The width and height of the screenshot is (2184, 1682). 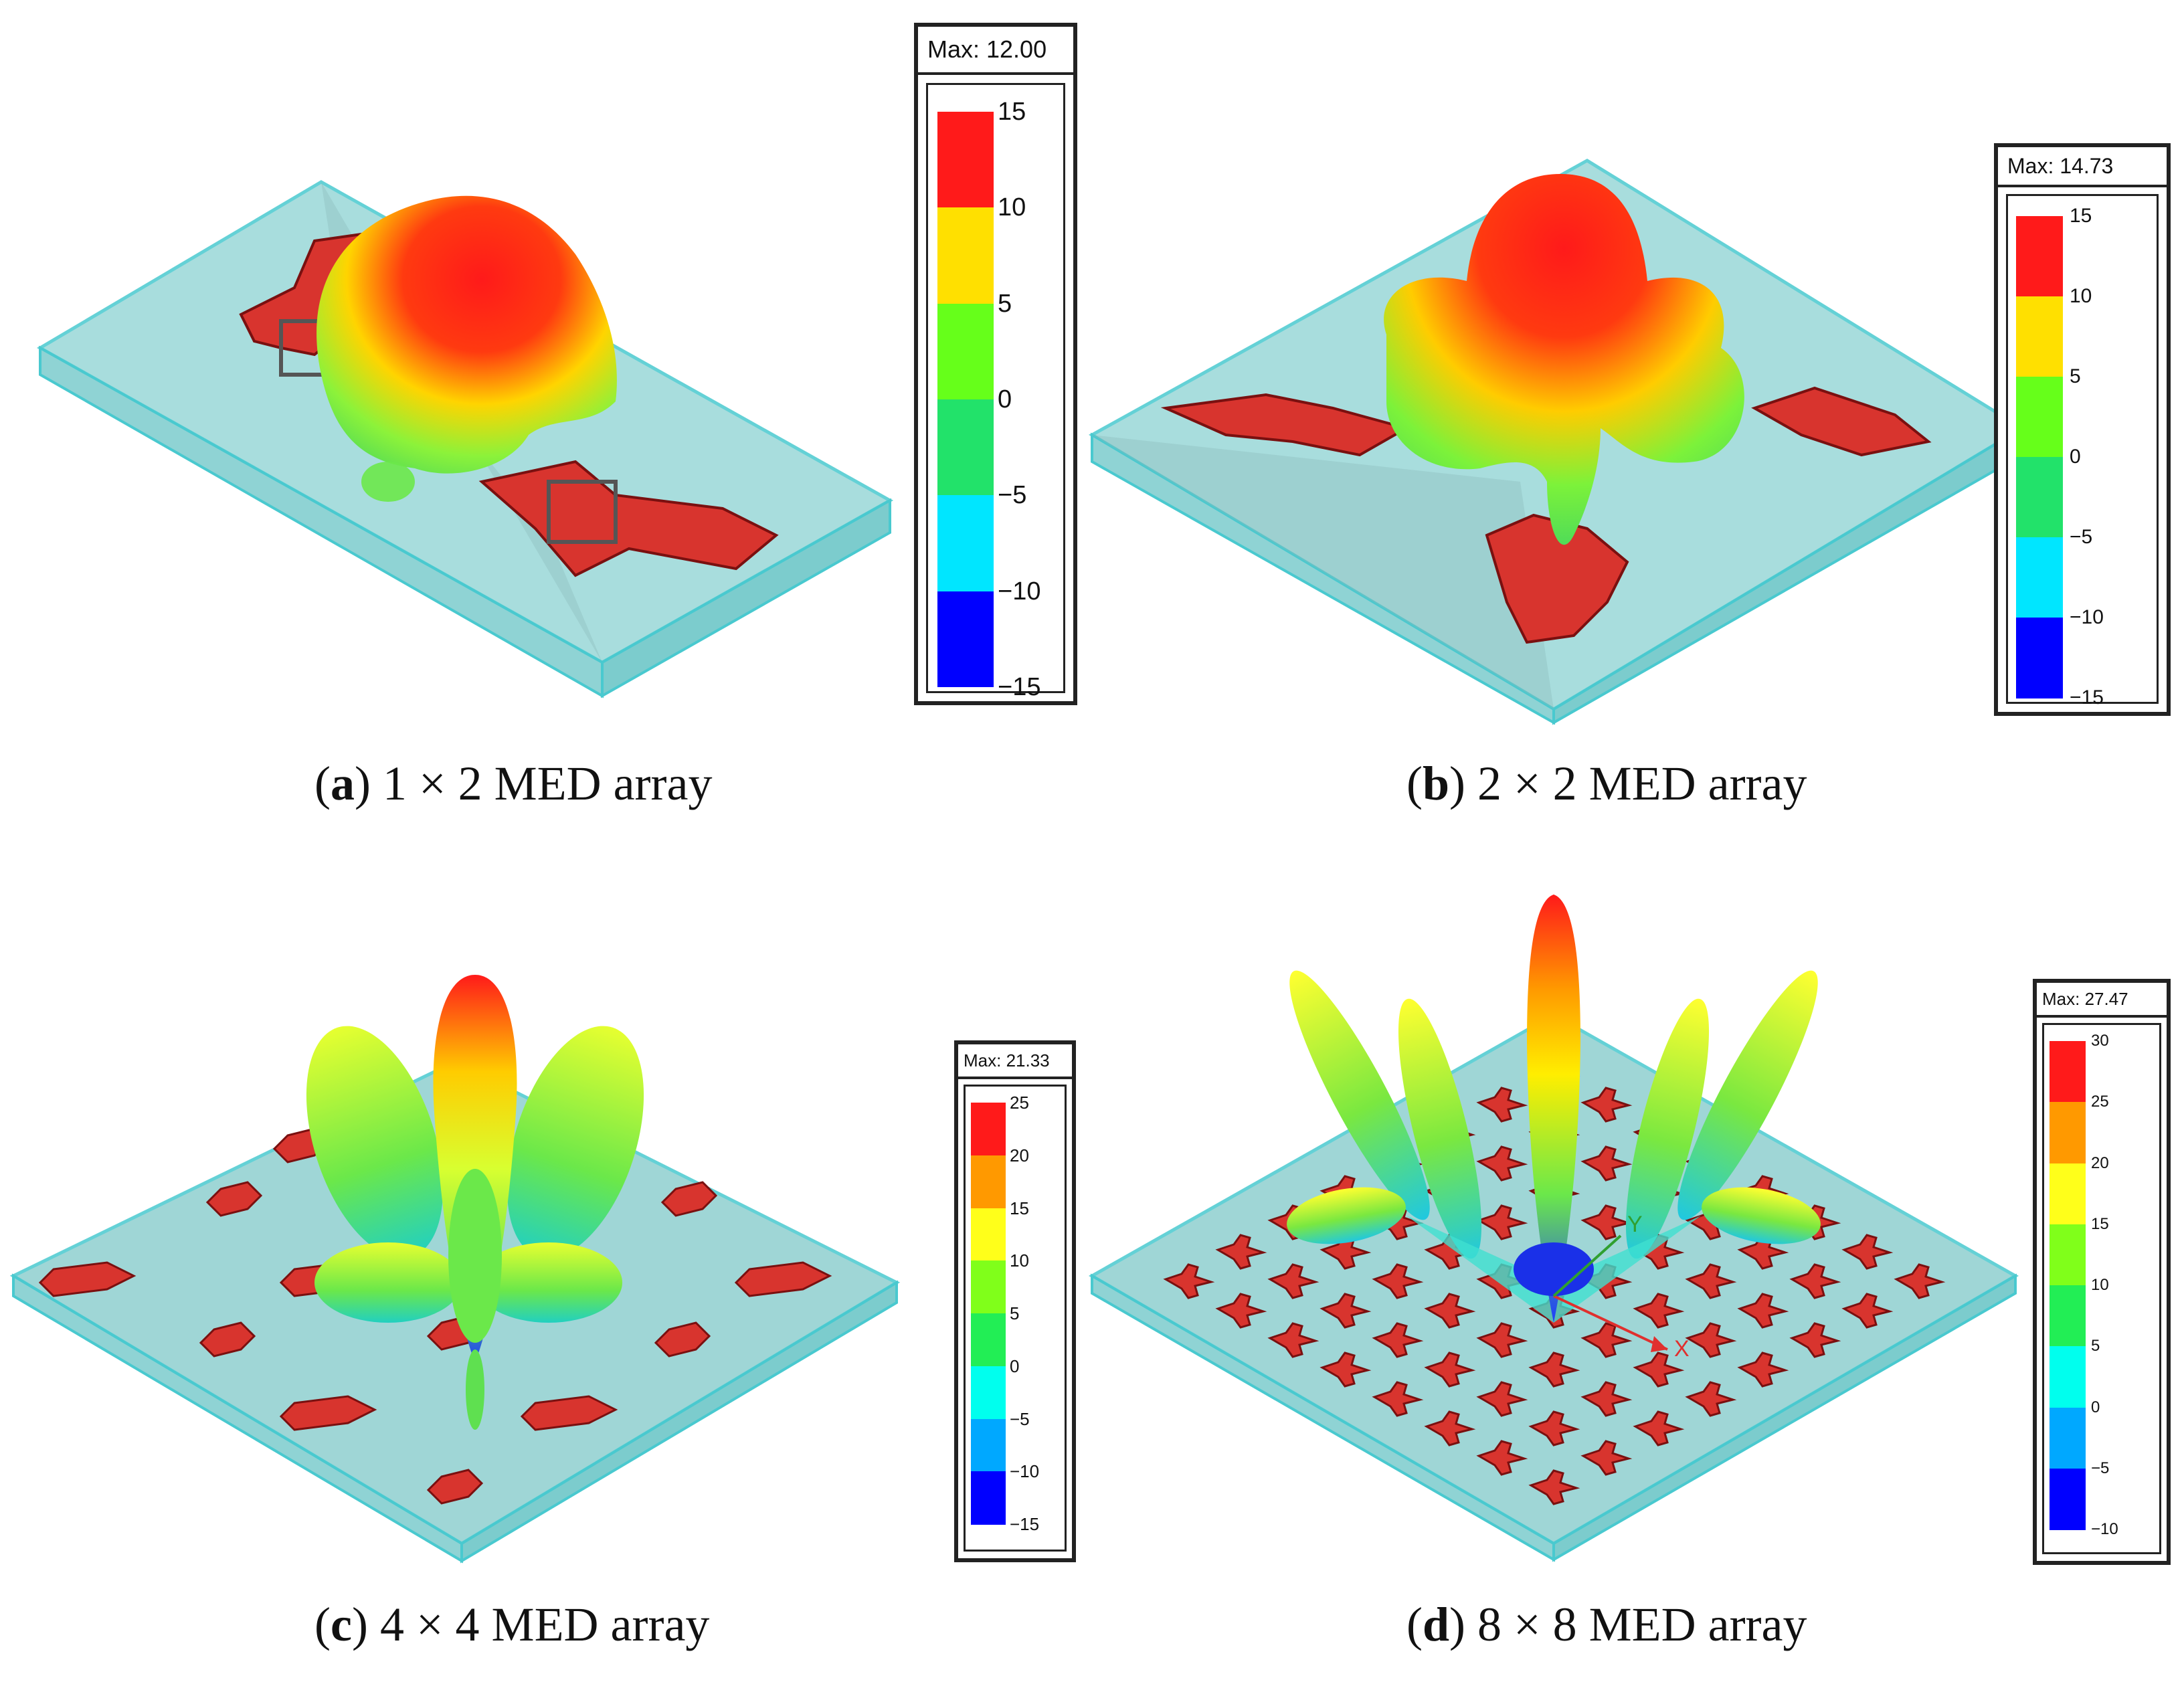 I want to click on caption-letter: d, so click(x=1436, y=1624).